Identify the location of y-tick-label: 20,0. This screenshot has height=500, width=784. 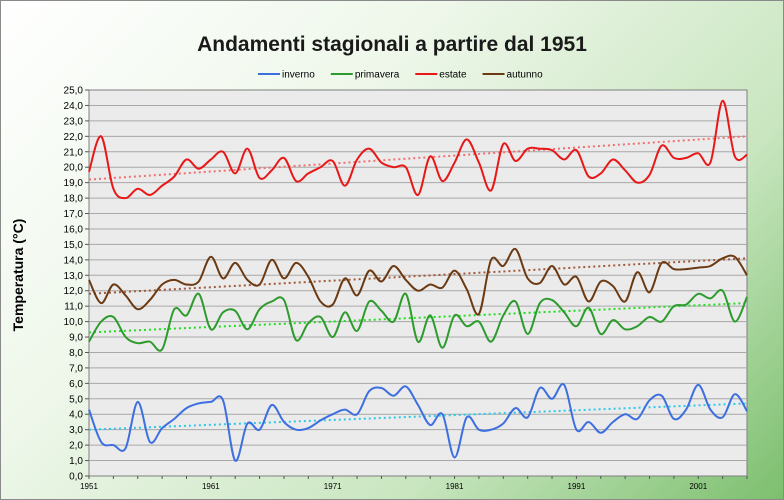
(74, 168).